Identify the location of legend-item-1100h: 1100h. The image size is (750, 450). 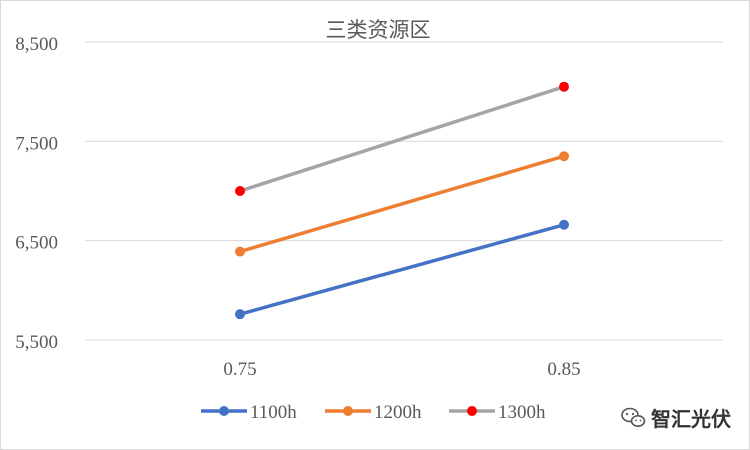
(249, 412).